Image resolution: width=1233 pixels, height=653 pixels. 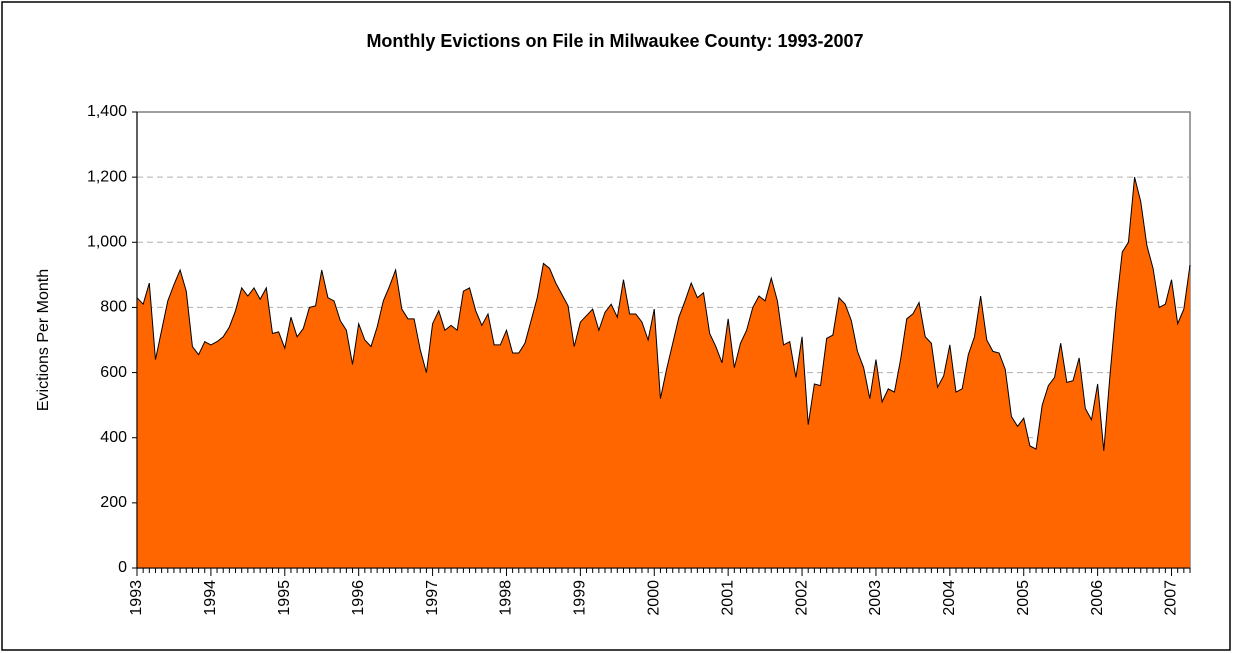 What do you see at coordinates (949, 598) in the screenshot?
I see `x-tick-label: 2004` at bounding box center [949, 598].